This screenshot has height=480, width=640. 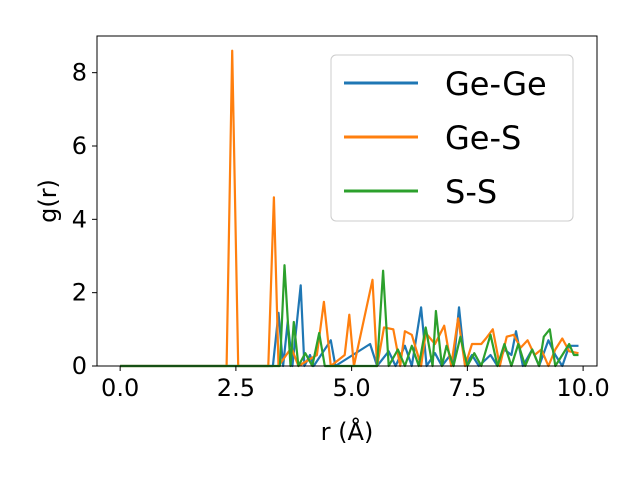 I want to click on legend-box, so click(x=452, y=138).